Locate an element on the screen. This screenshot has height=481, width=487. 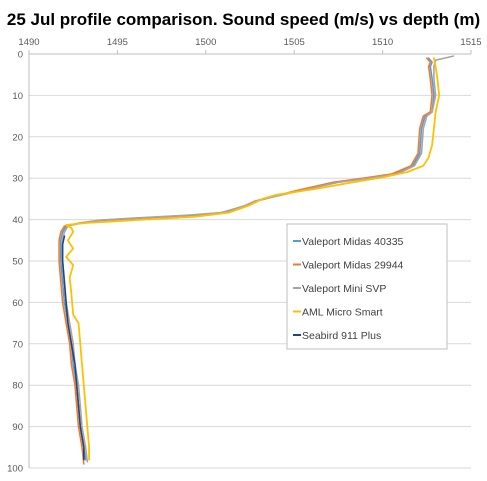
y-tick-label: 0 is located at coordinates (20, 55).